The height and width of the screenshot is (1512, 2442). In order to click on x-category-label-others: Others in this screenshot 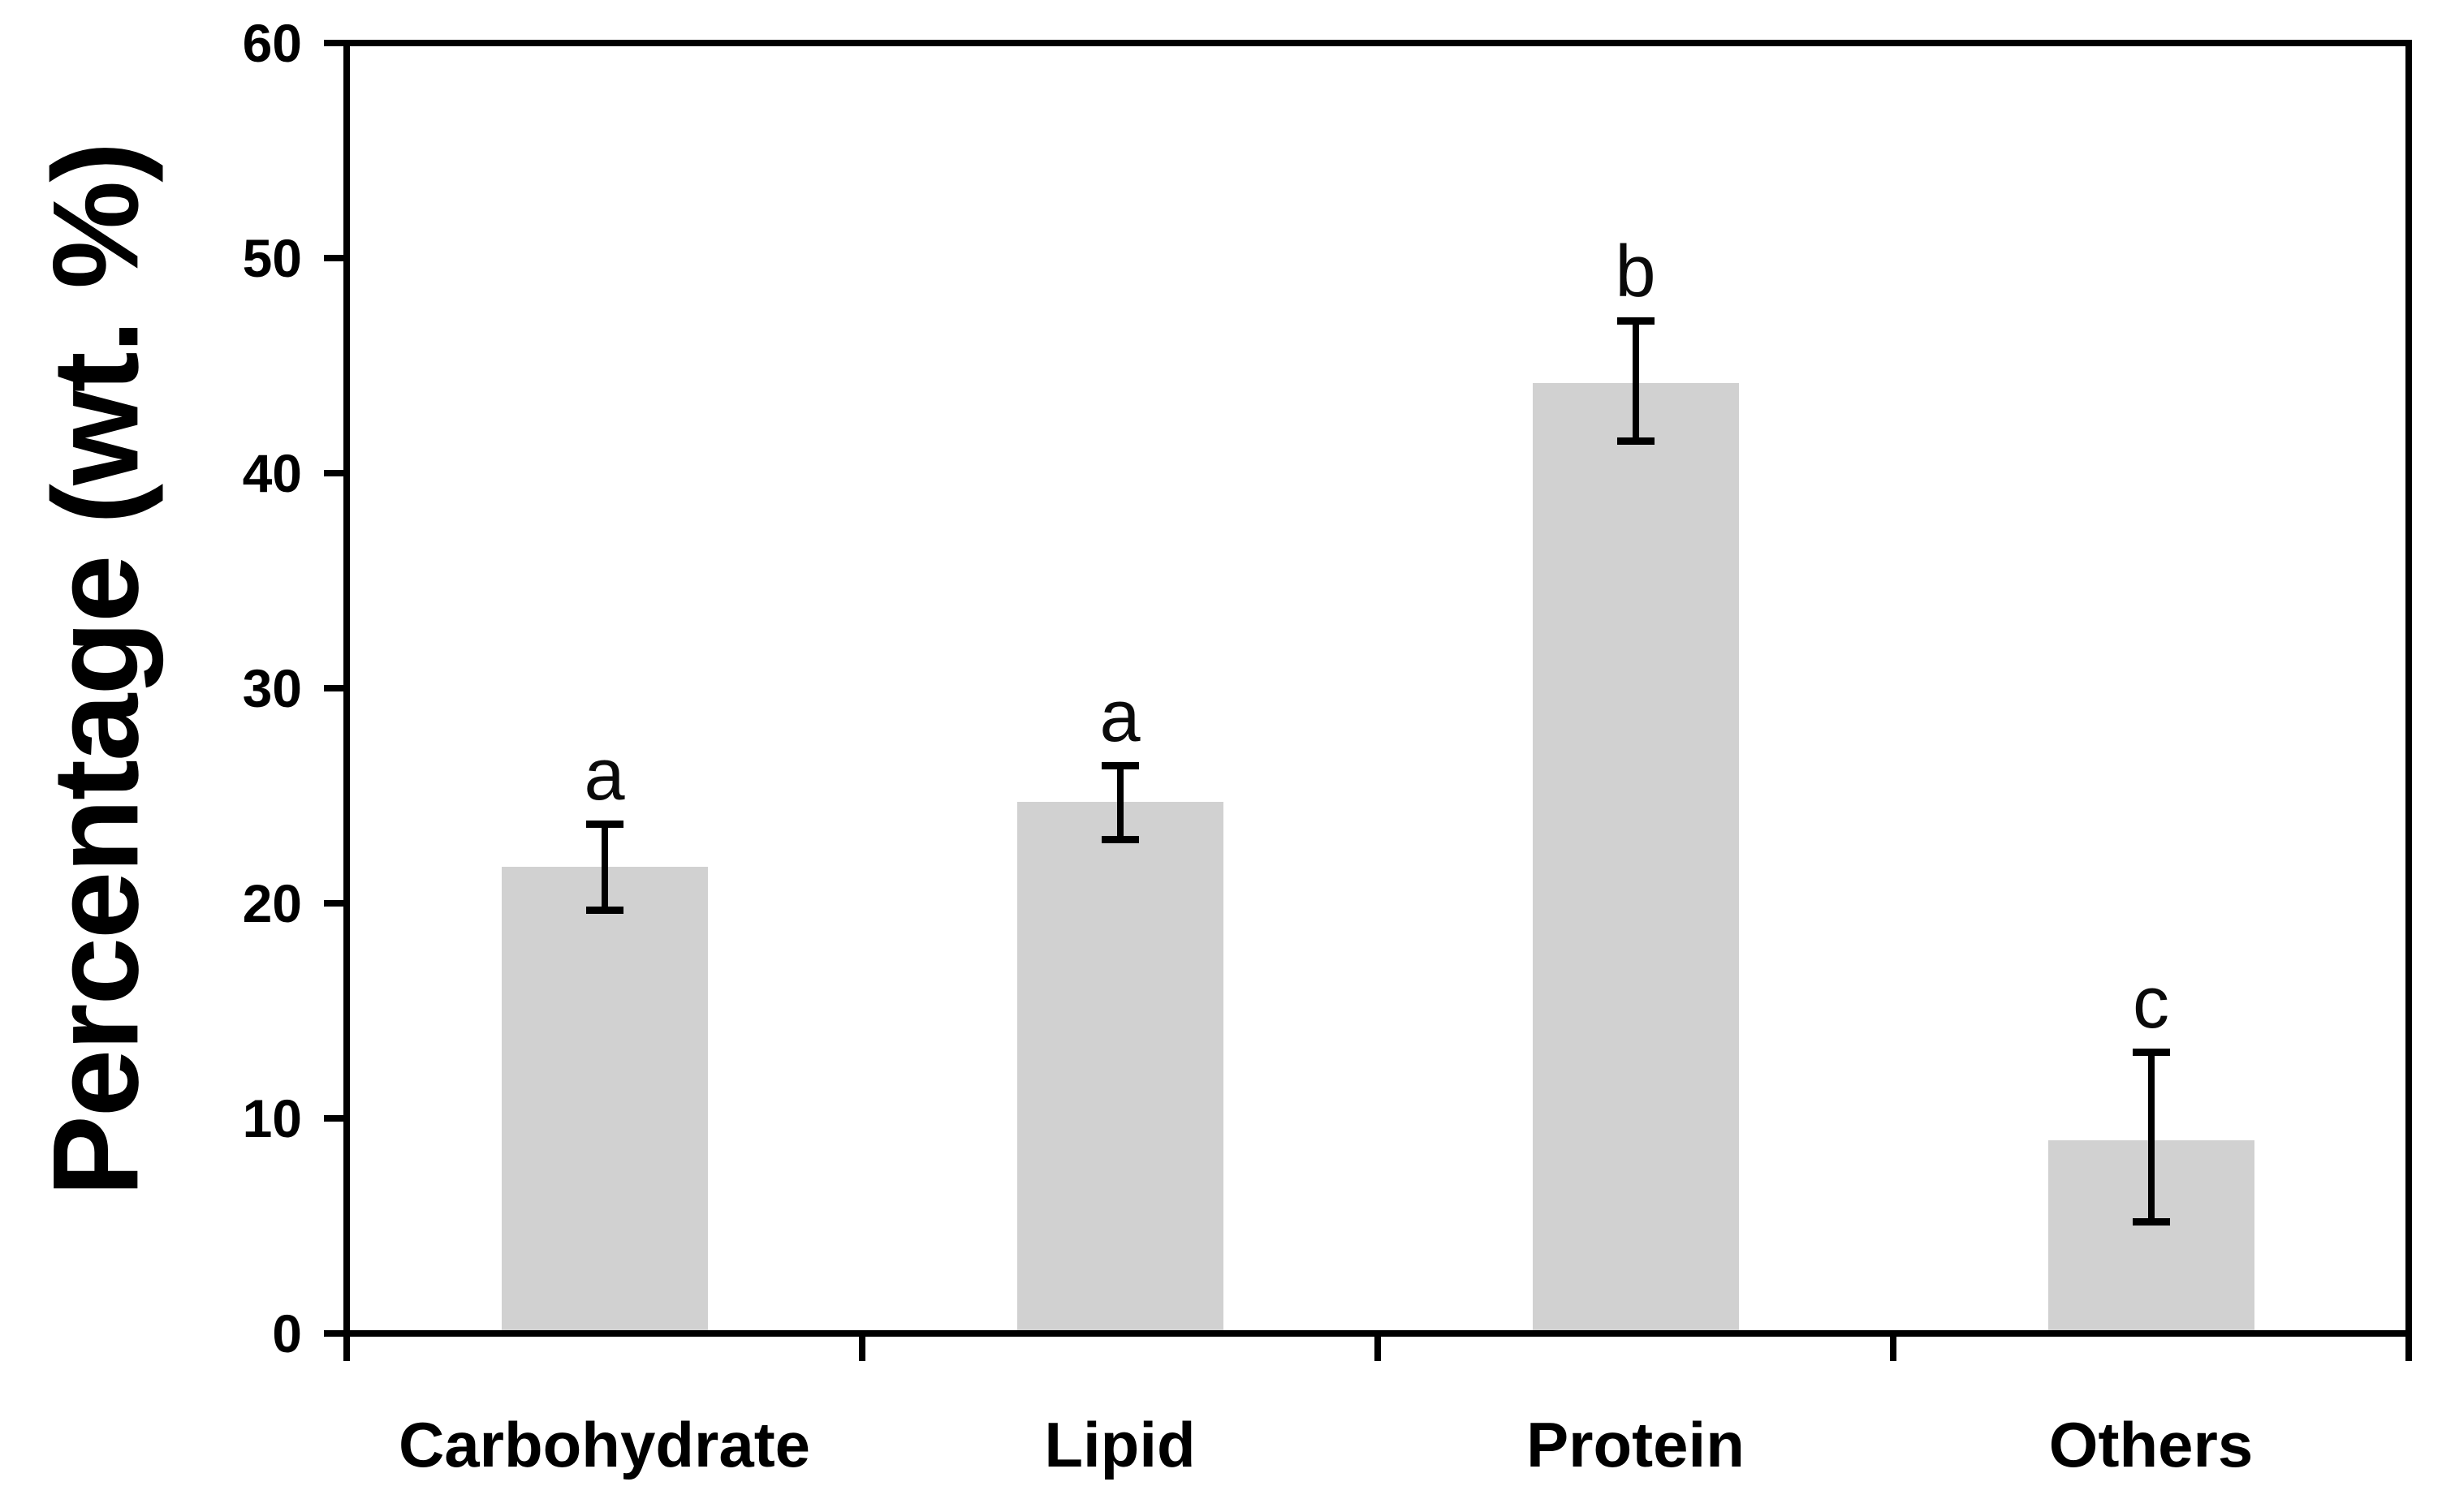, I will do `click(2151, 1445)`.